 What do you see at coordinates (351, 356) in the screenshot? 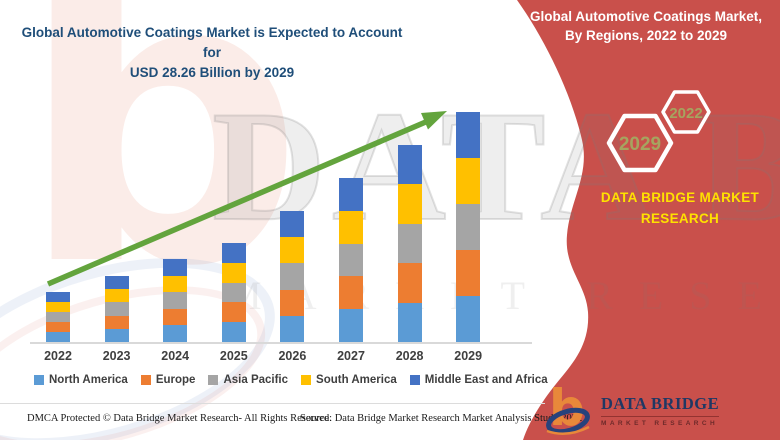
I see `x-axis-tick-label: 2027` at bounding box center [351, 356].